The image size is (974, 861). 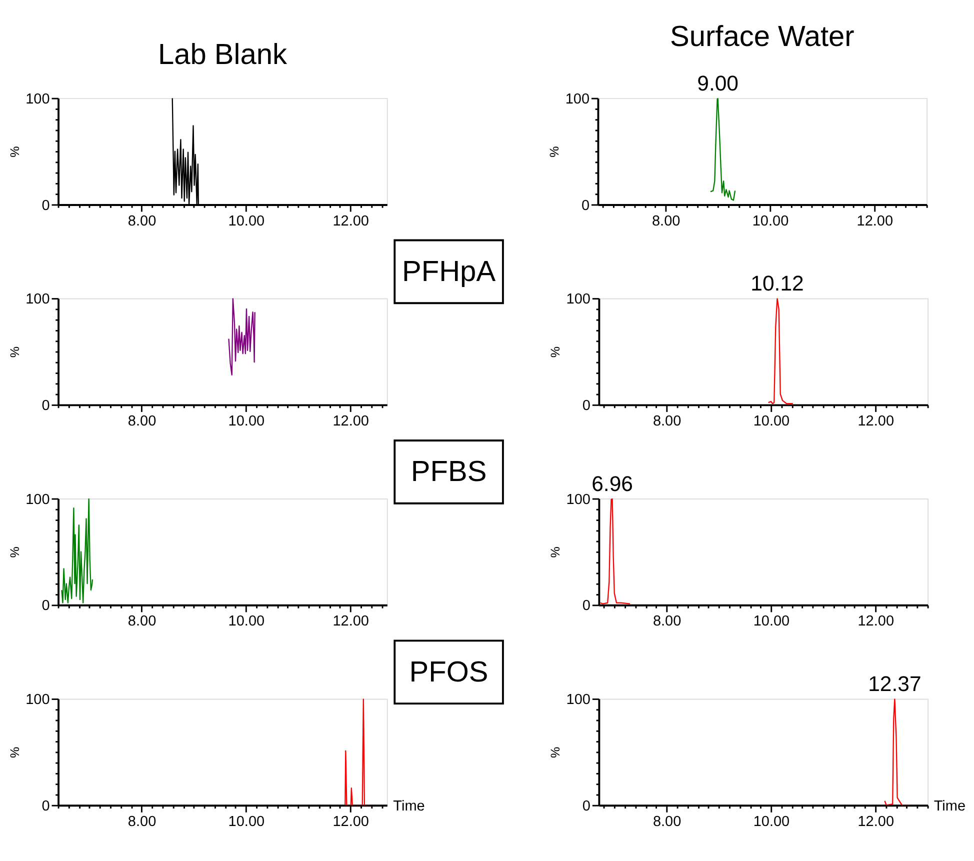 What do you see at coordinates (895, 684) in the screenshot?
I see `annotation: 12.37` at bounding box center [895, 684].